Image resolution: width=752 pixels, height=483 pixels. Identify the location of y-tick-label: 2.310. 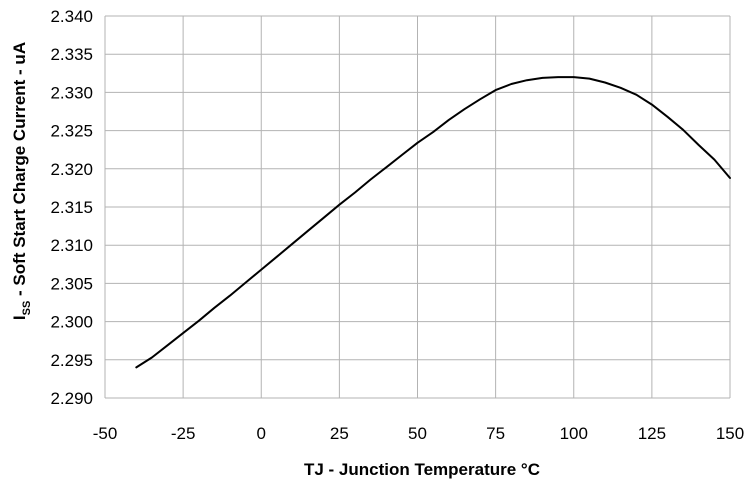
(71, 245).